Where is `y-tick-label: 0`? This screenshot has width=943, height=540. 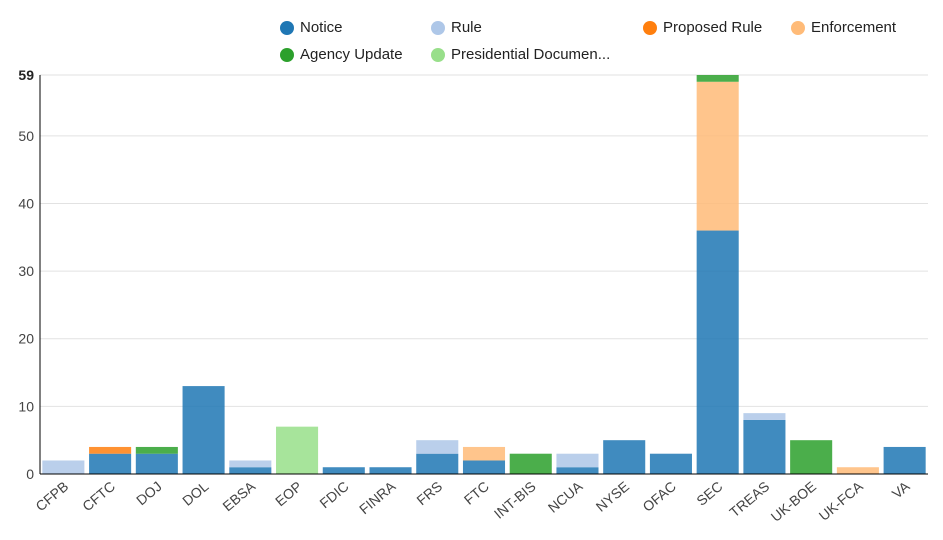 y-tick-label: 0 is located at coordinates (30, 474).